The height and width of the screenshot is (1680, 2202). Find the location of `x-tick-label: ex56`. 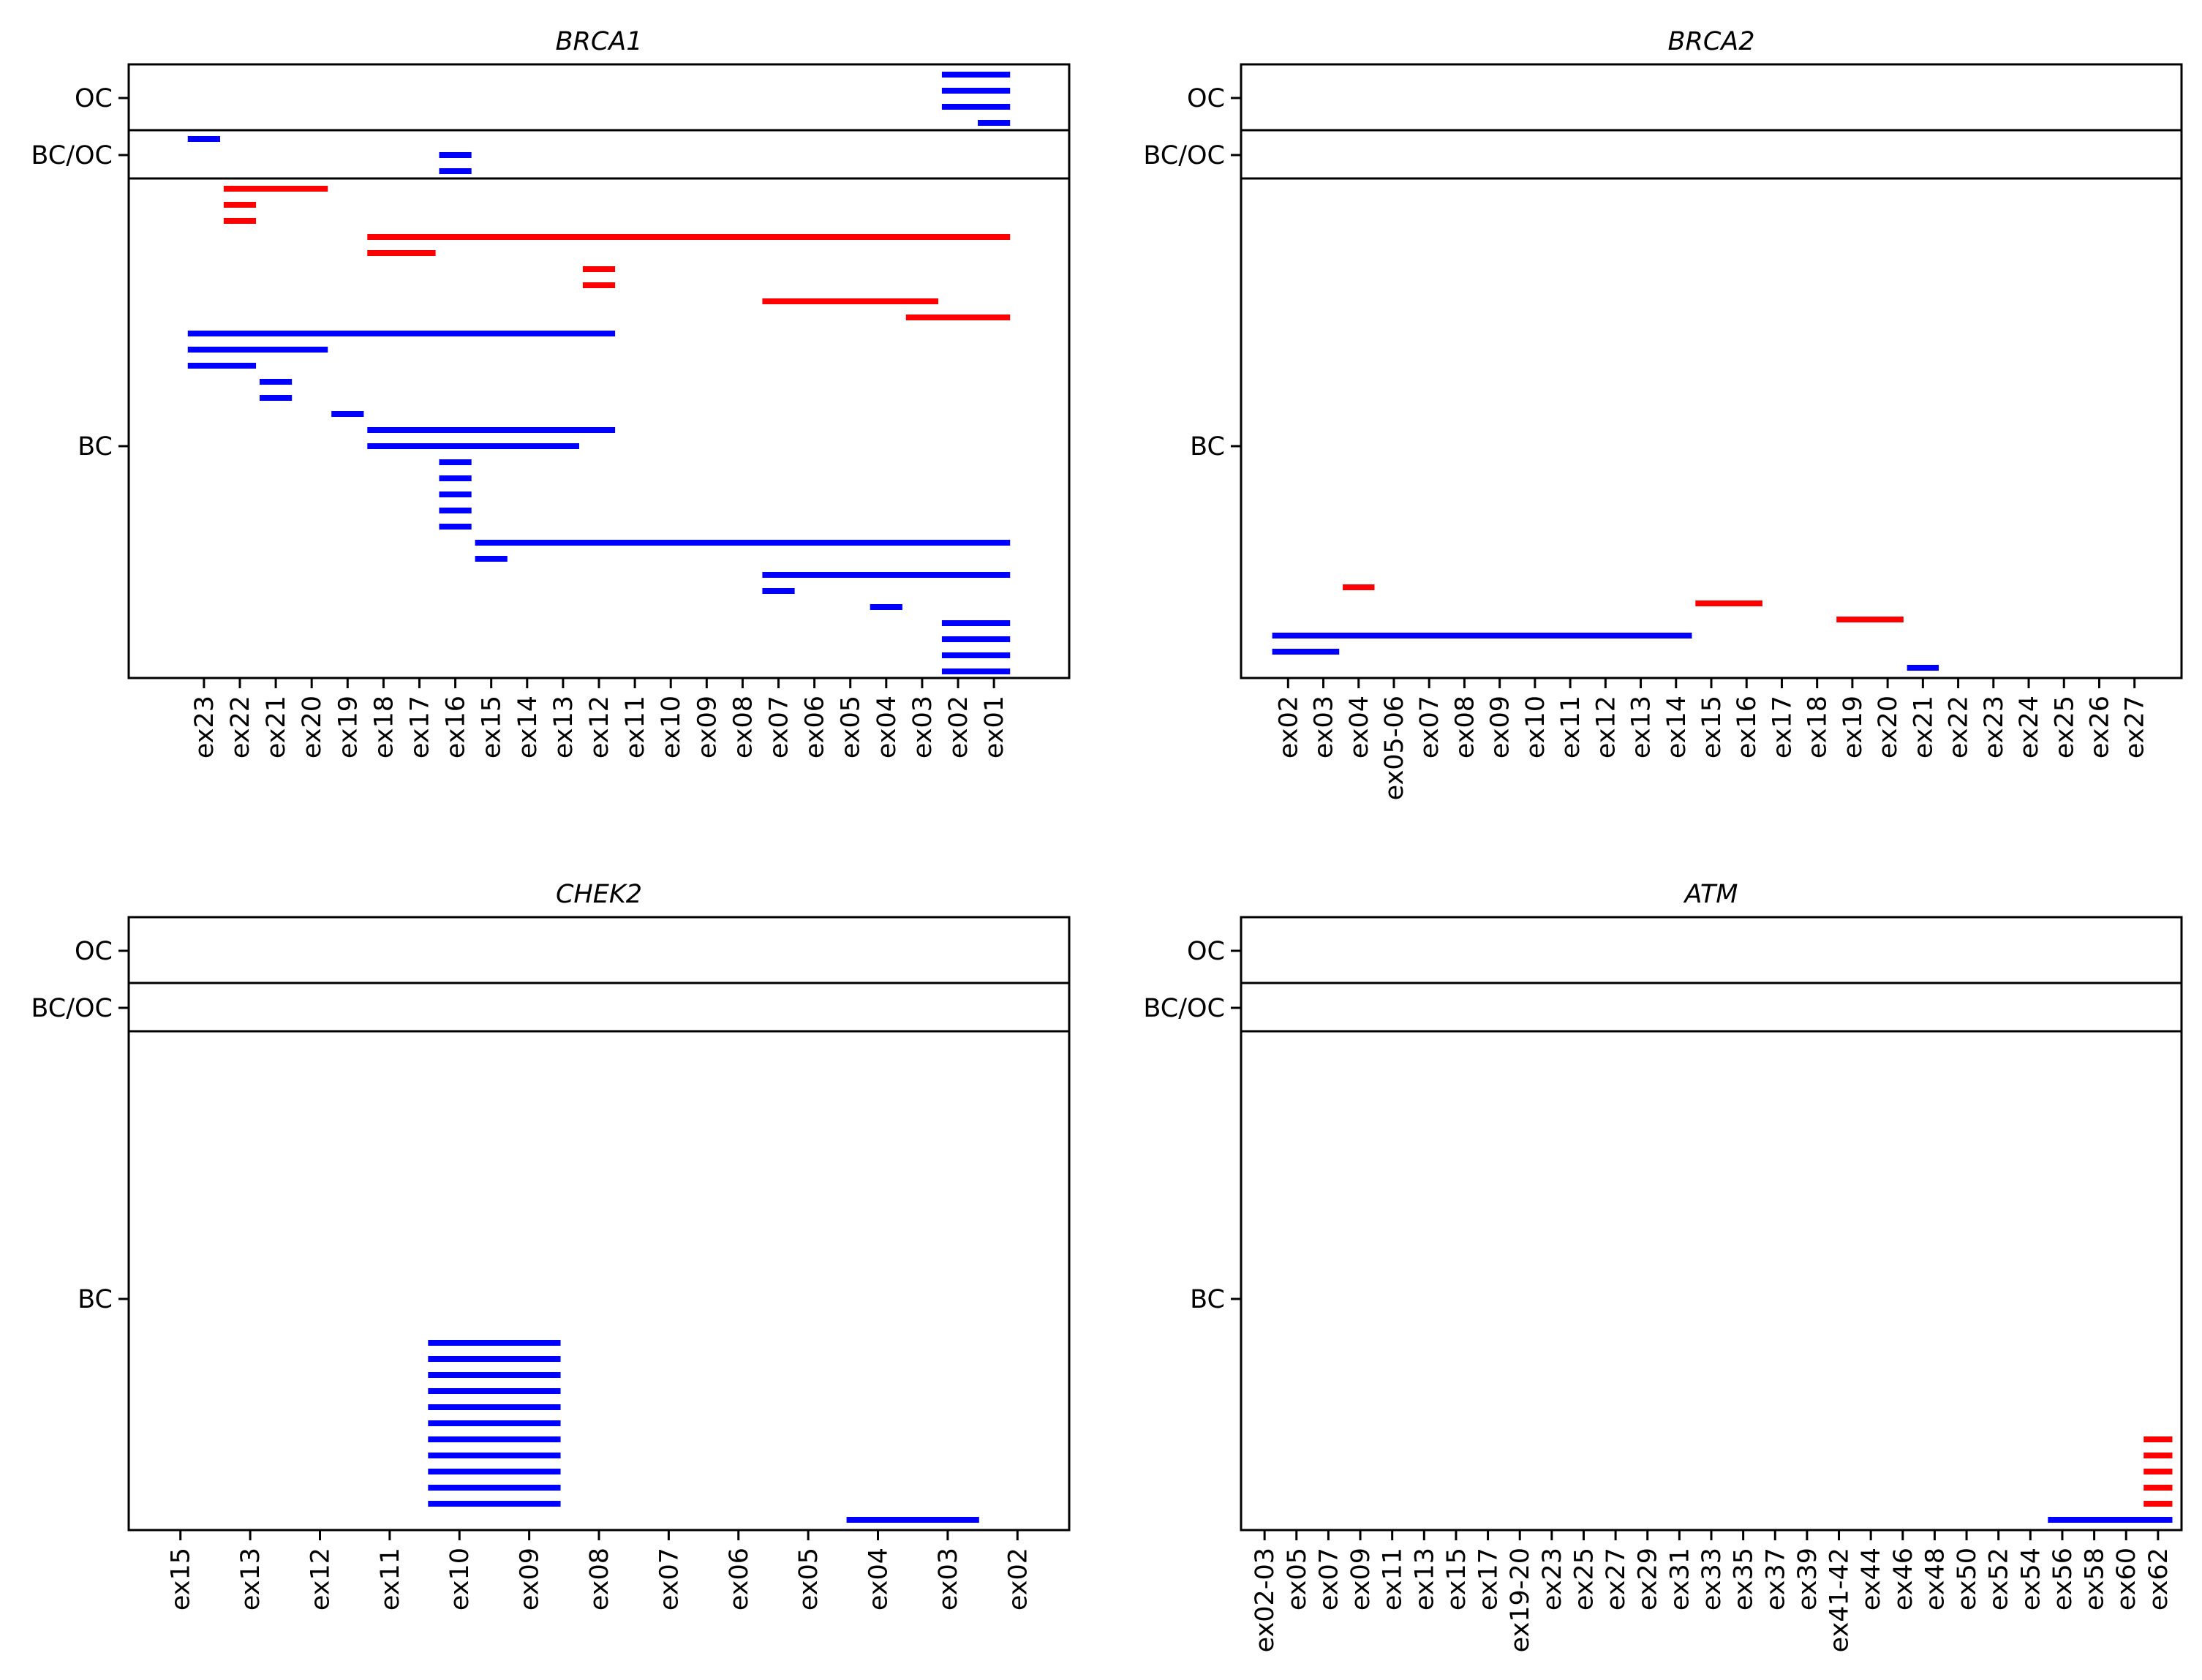

x-tick-label: ex56 is located at coordinates (2063, 1580).